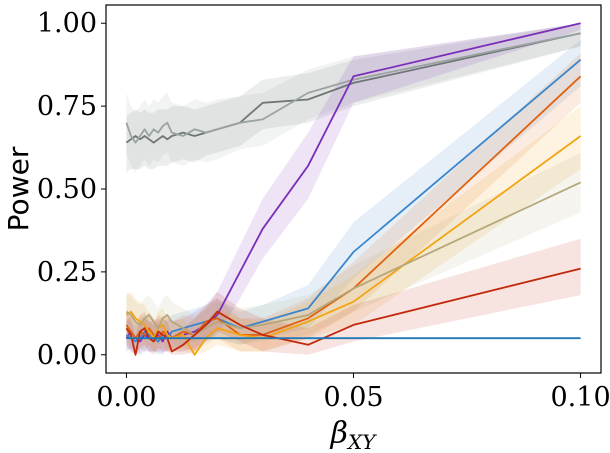  I want to click on line-red, so click(353, 311).